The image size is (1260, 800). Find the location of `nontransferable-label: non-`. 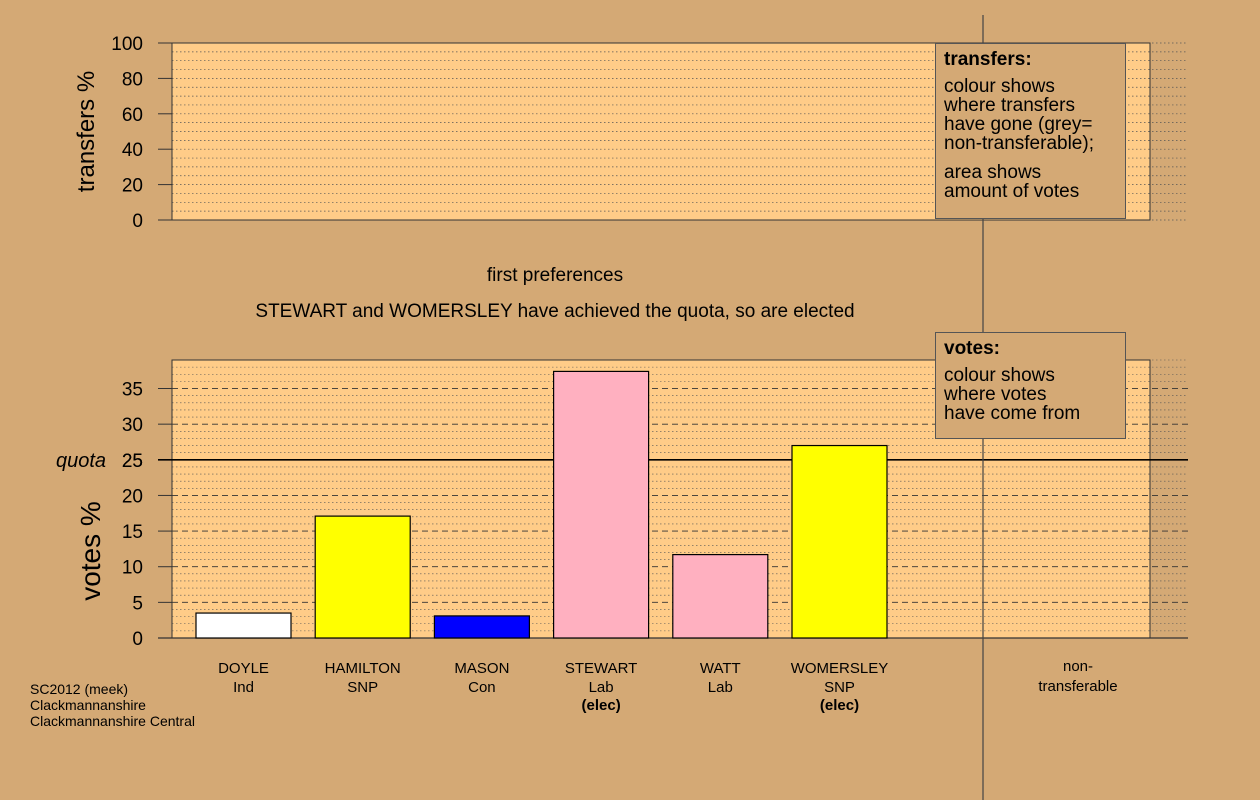

nontransferable-label: non- is located at coordinates (1078, 666).